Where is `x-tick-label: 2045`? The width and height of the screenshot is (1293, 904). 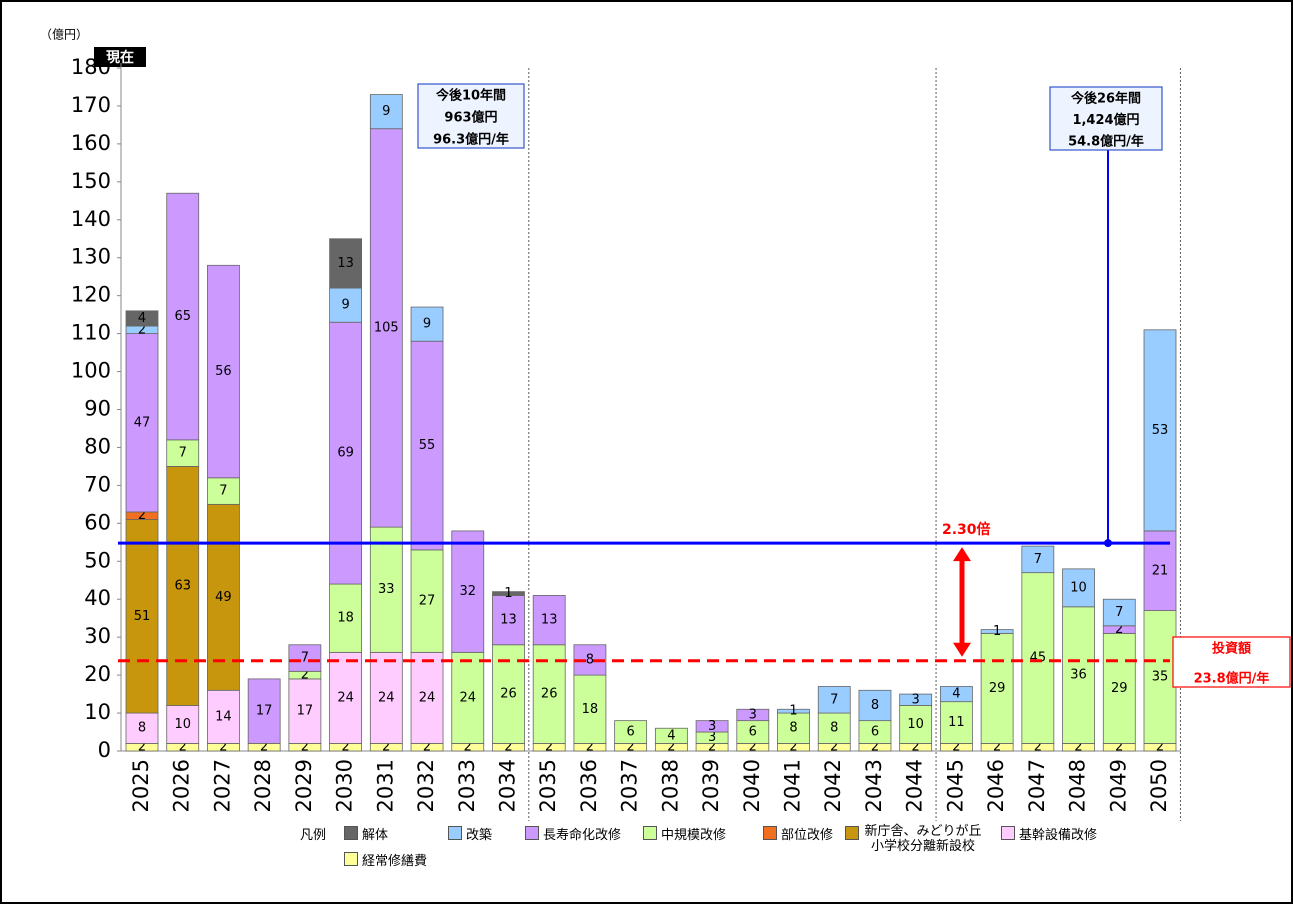 x-tick-label: 2045 is located at coordinates (955, 785).